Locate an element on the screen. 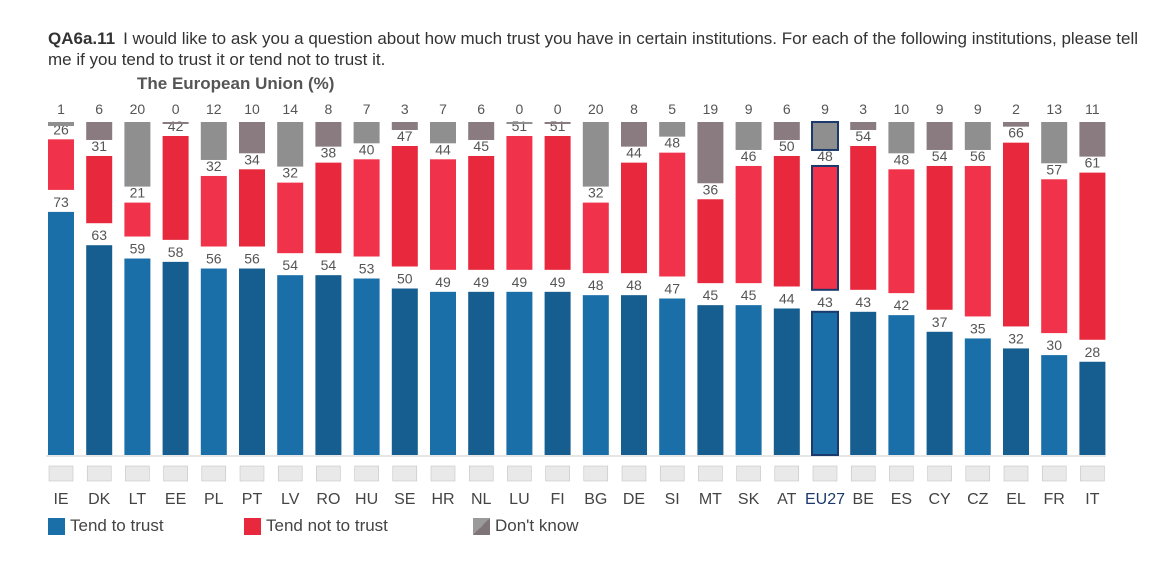  bar-dont-know-se is located at coordinates (404, 126).